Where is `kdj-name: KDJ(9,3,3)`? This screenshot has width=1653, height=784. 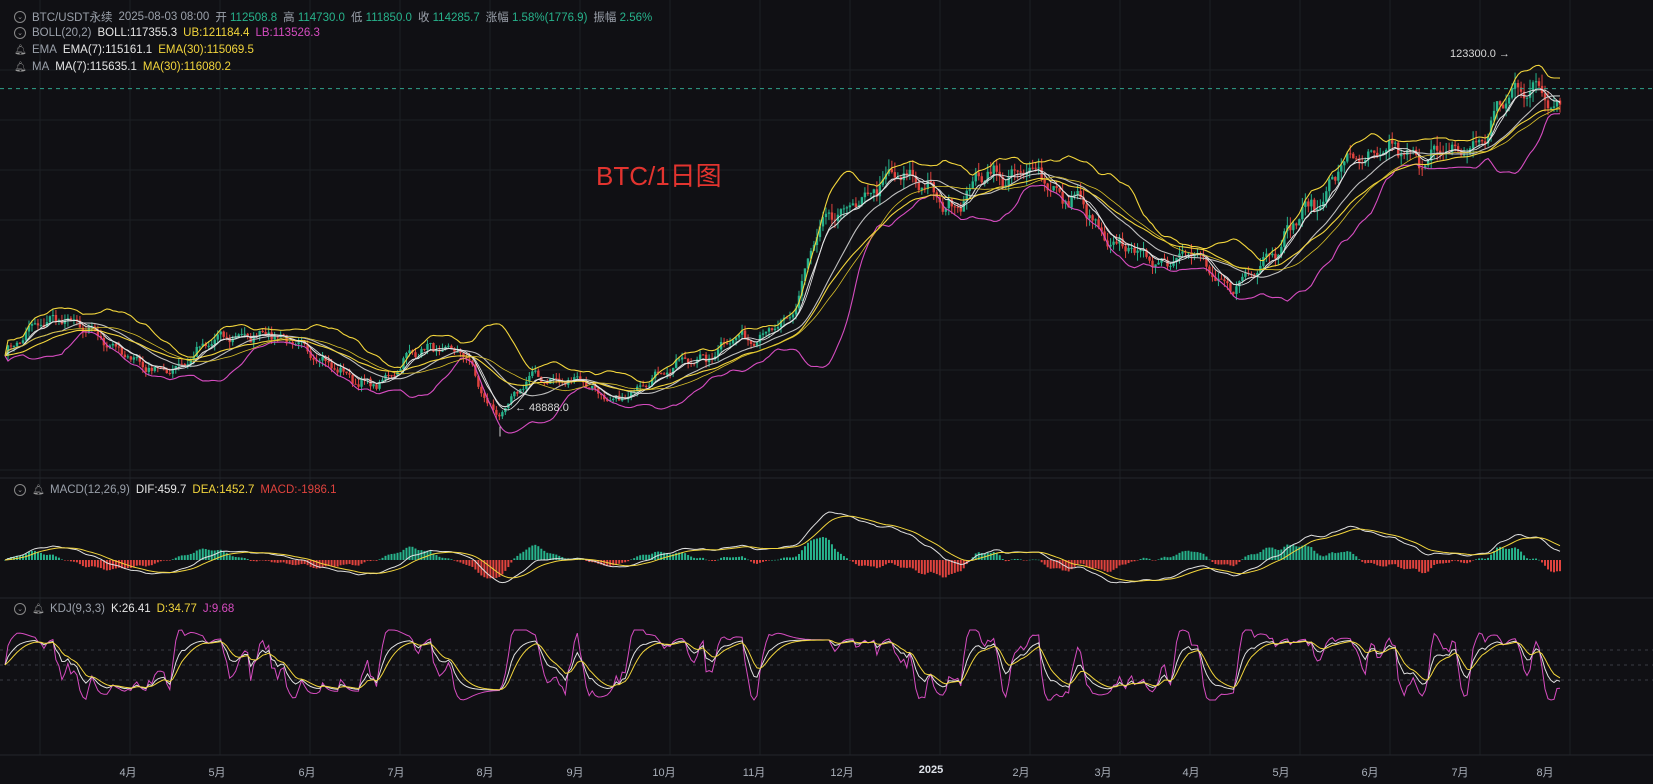
kdj-name: KDJ(9,3,3) is located at coordinates (77, 609).